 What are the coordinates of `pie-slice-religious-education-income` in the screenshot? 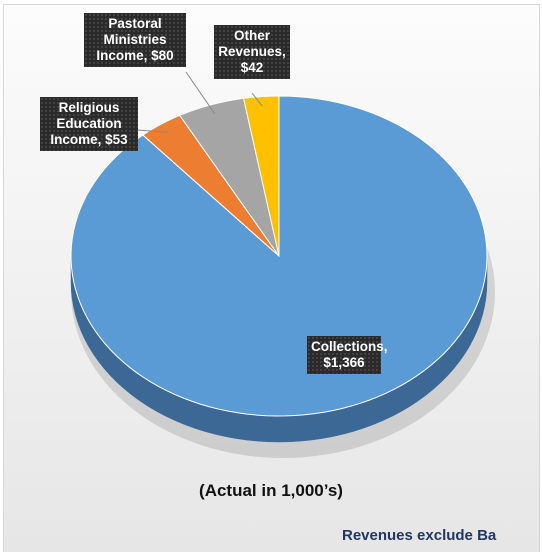 It's located at (211, 185).